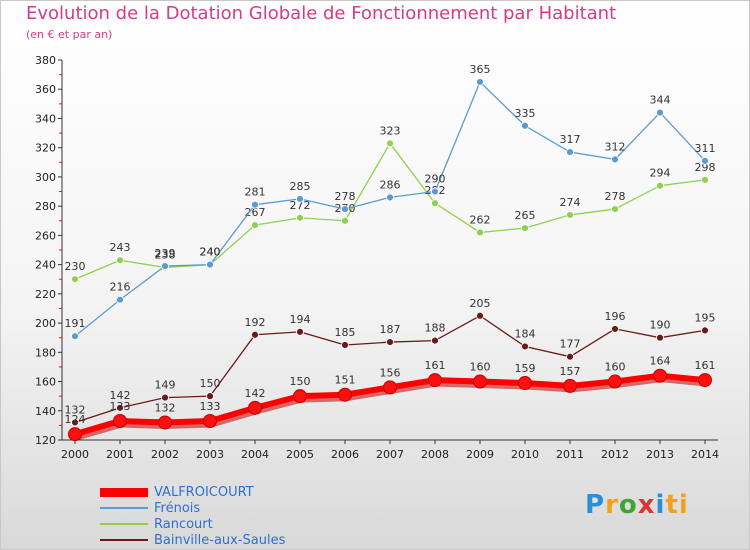  What do you see at coordinates (435, 328) in the screenshot?
I see `data-label: 188` at bounding box center [435, 328].